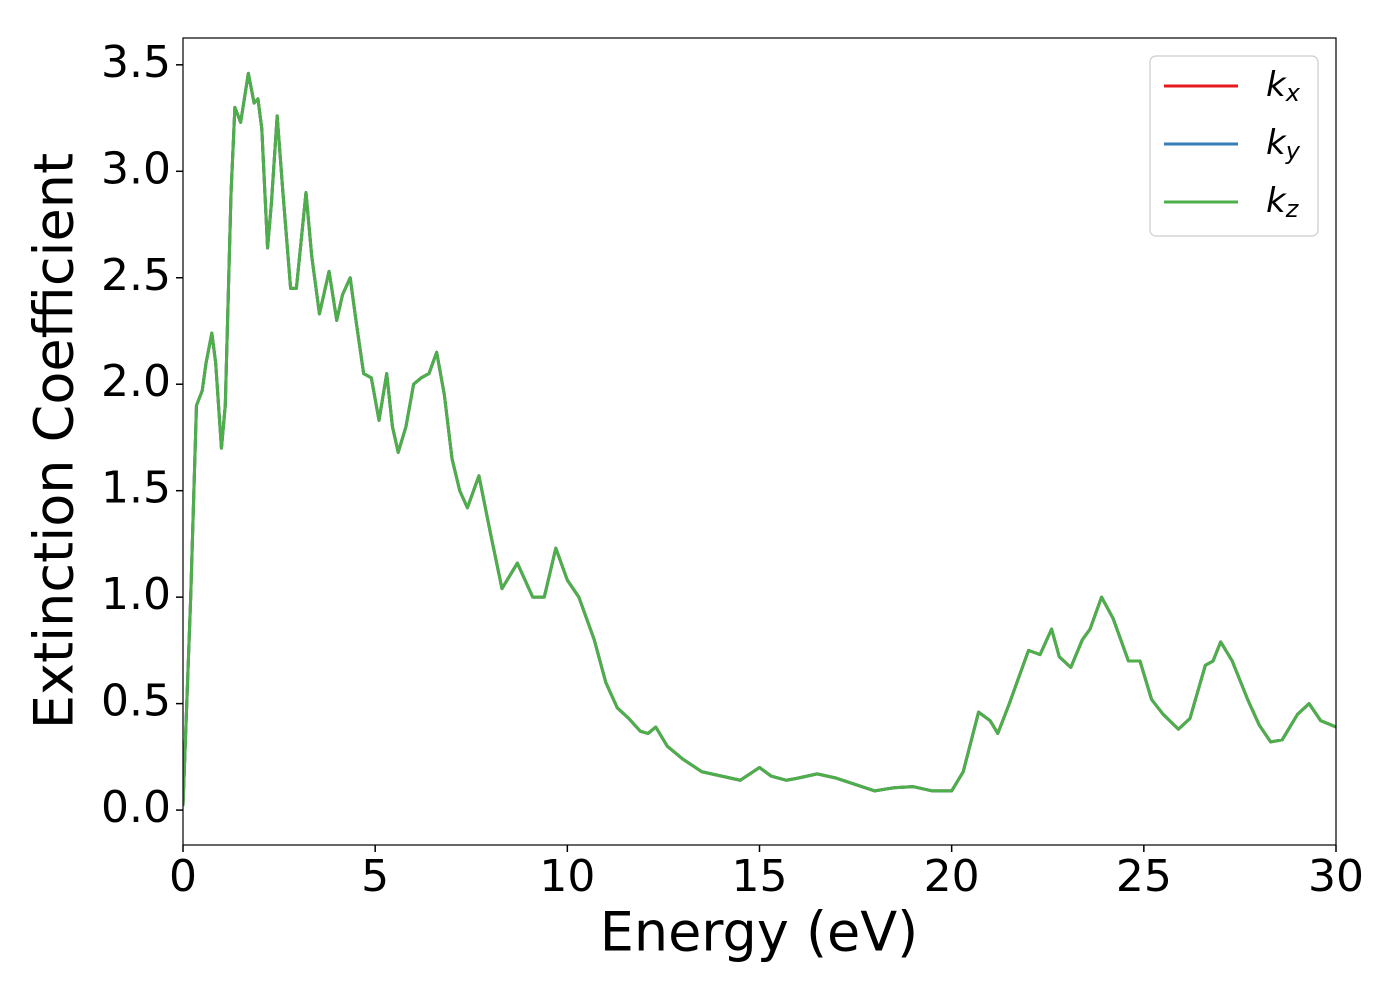 The image size is (1400, 1000). What do you see at coordinates (136, 488) in the screenshot?
I see `y-tick-label: 1.5` at bounding box center [136, 488].